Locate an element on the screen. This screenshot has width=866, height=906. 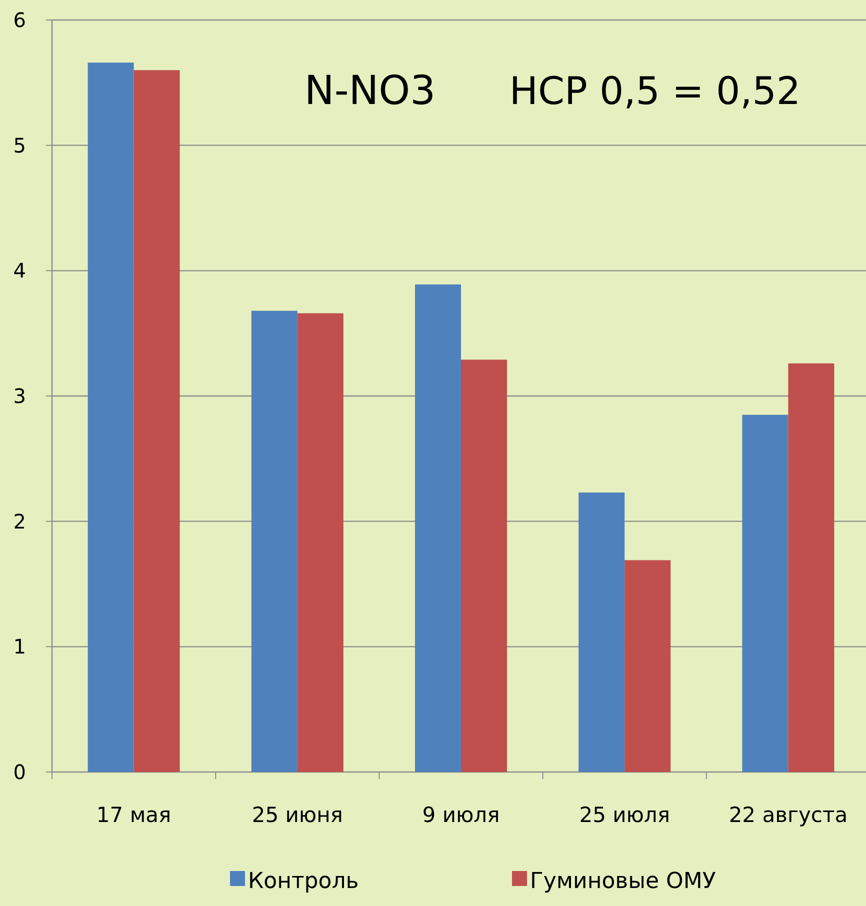
y-tick-label: 1 is located at coordinates (19, 646).